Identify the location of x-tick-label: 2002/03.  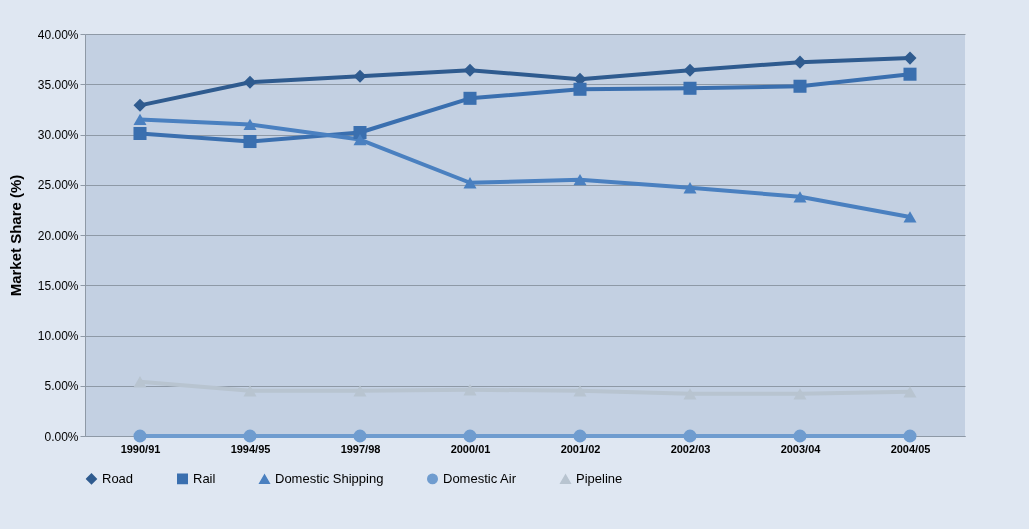
(690, 448).